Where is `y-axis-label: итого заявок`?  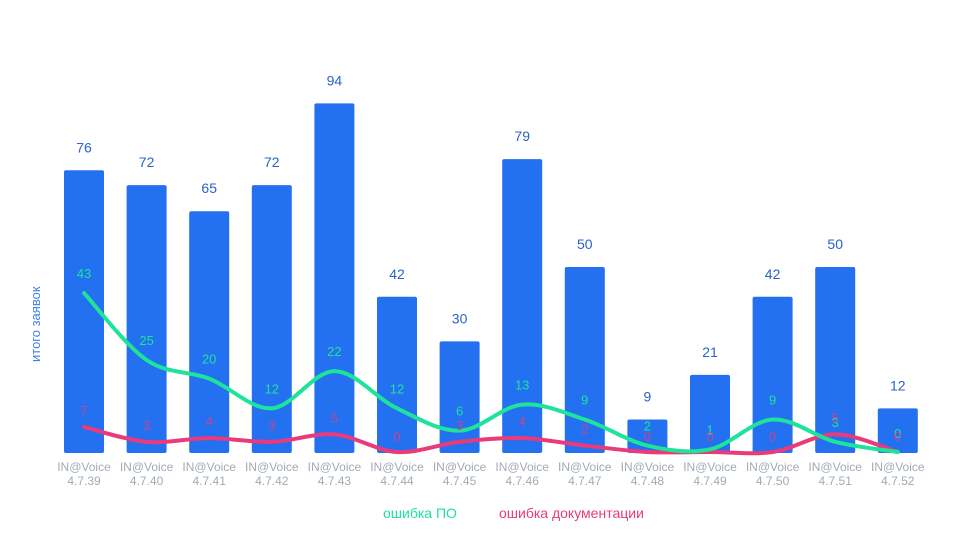 y-axis-label: итого заявок is located at coordinates (35, 324).